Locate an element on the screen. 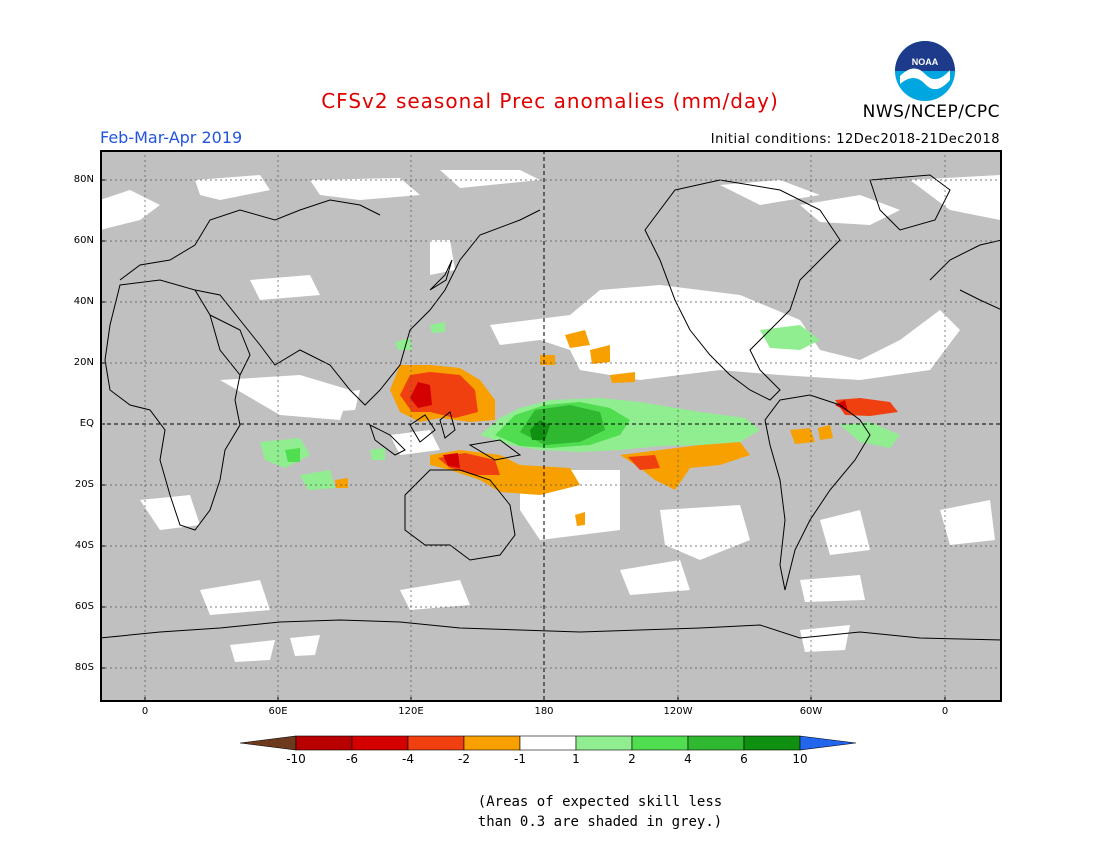  dry-anomalies is located at coordinates (616, 428).